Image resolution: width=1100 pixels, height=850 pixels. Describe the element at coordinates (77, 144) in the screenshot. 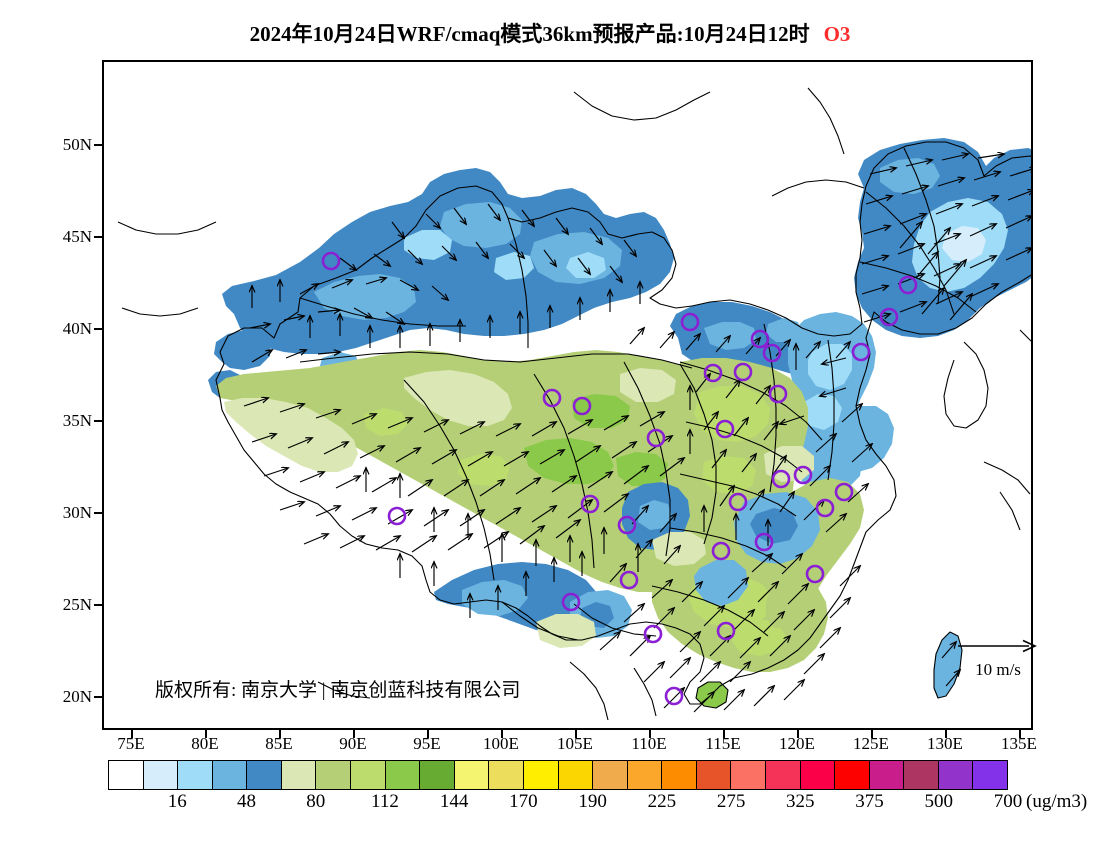

I see `lat-label: 50N` at that location.